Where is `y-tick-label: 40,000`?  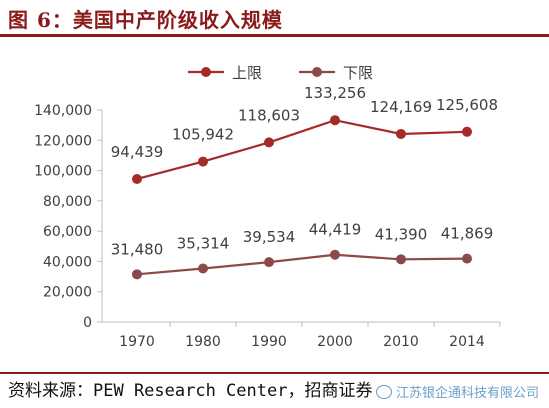 y-tick-label: 40,000 is located at coordinates (67, 262).